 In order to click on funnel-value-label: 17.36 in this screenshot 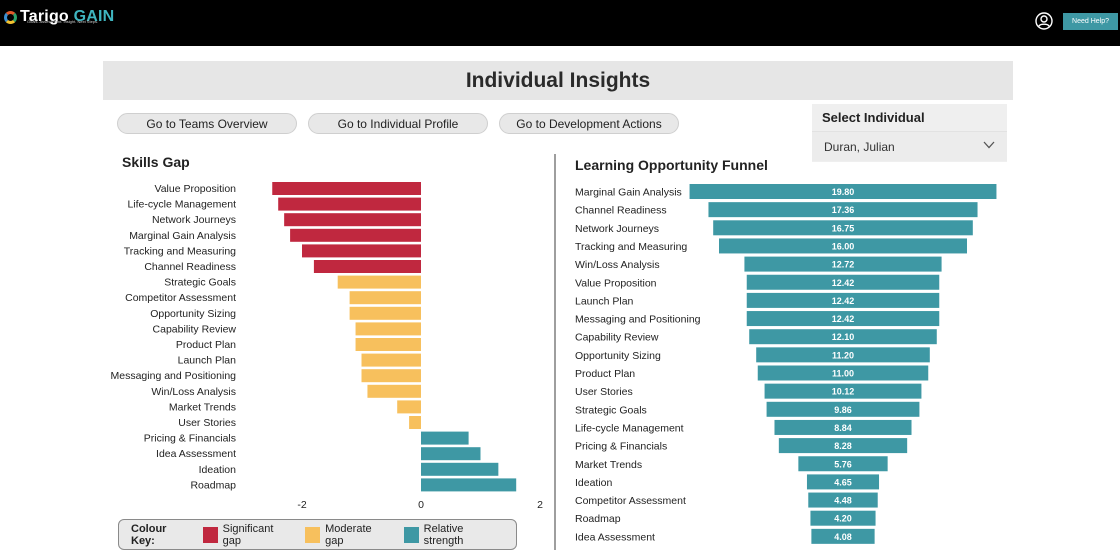, I will do `click(843, 210)`.